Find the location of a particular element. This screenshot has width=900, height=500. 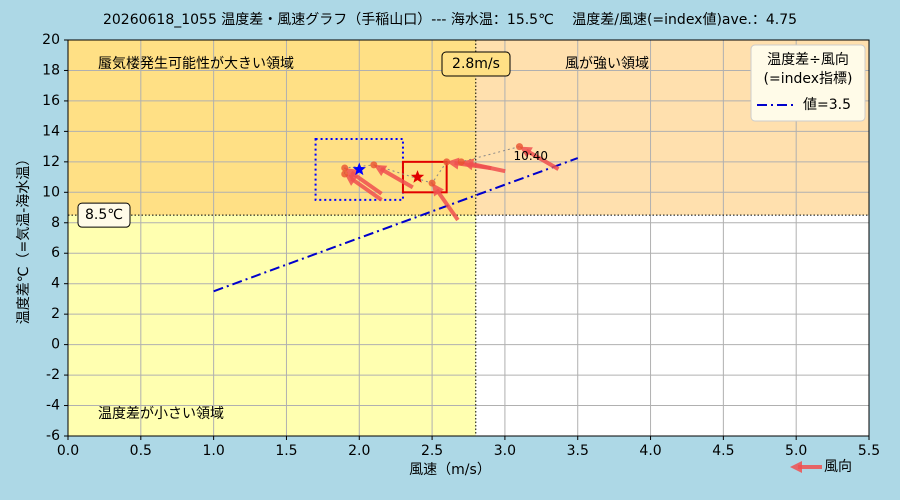

wind-legend-arrow is located at coordinates (806, 467).